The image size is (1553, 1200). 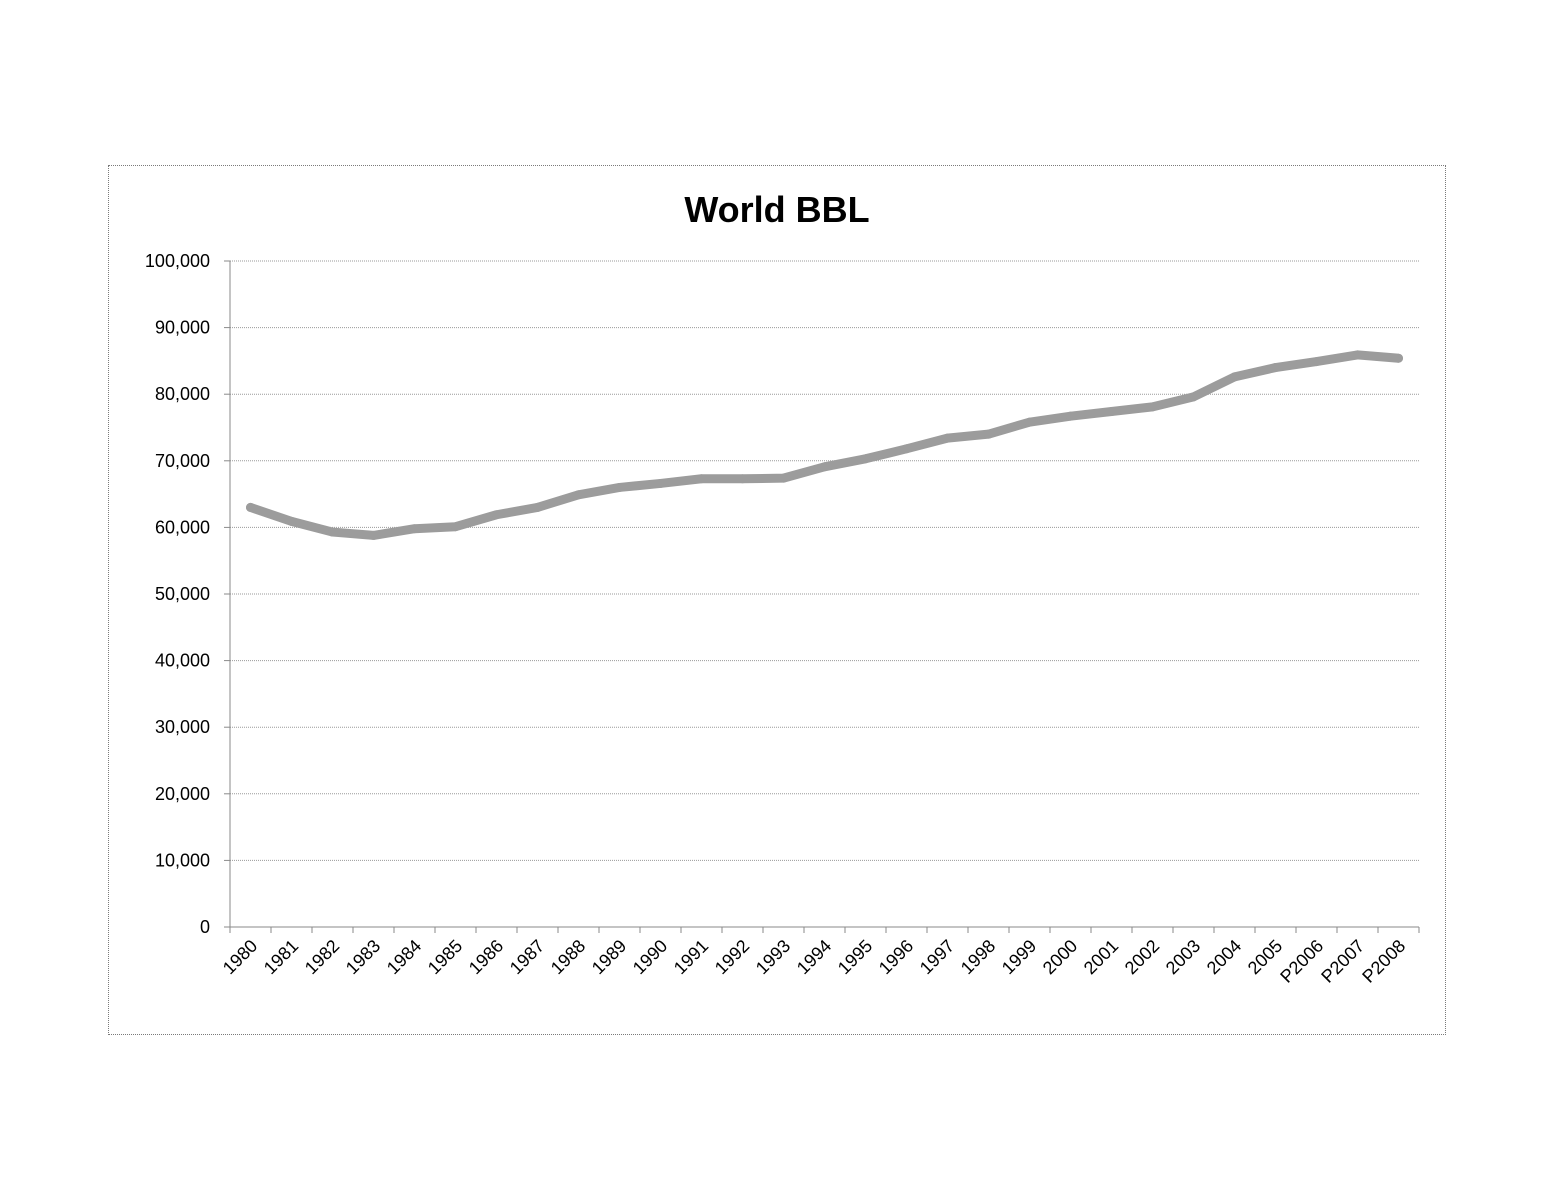 What do you see at coordinates (205, 927) in the screenshot?
I see `y-tick-label: 0` at bounding box center [205, 927].